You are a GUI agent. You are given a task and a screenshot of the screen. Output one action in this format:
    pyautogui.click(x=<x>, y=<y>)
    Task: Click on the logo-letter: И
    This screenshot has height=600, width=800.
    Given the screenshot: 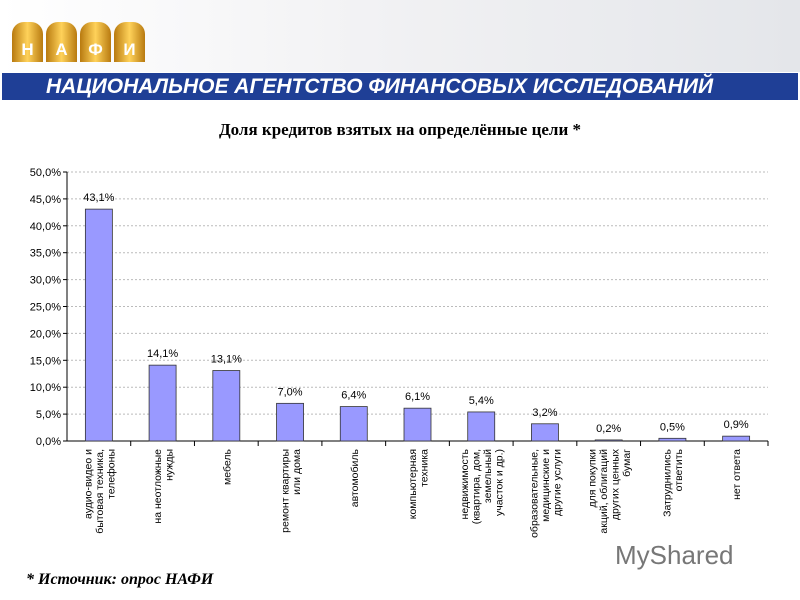 What is the action you would take?
    pyautogui.click(x=129, y=49)
    